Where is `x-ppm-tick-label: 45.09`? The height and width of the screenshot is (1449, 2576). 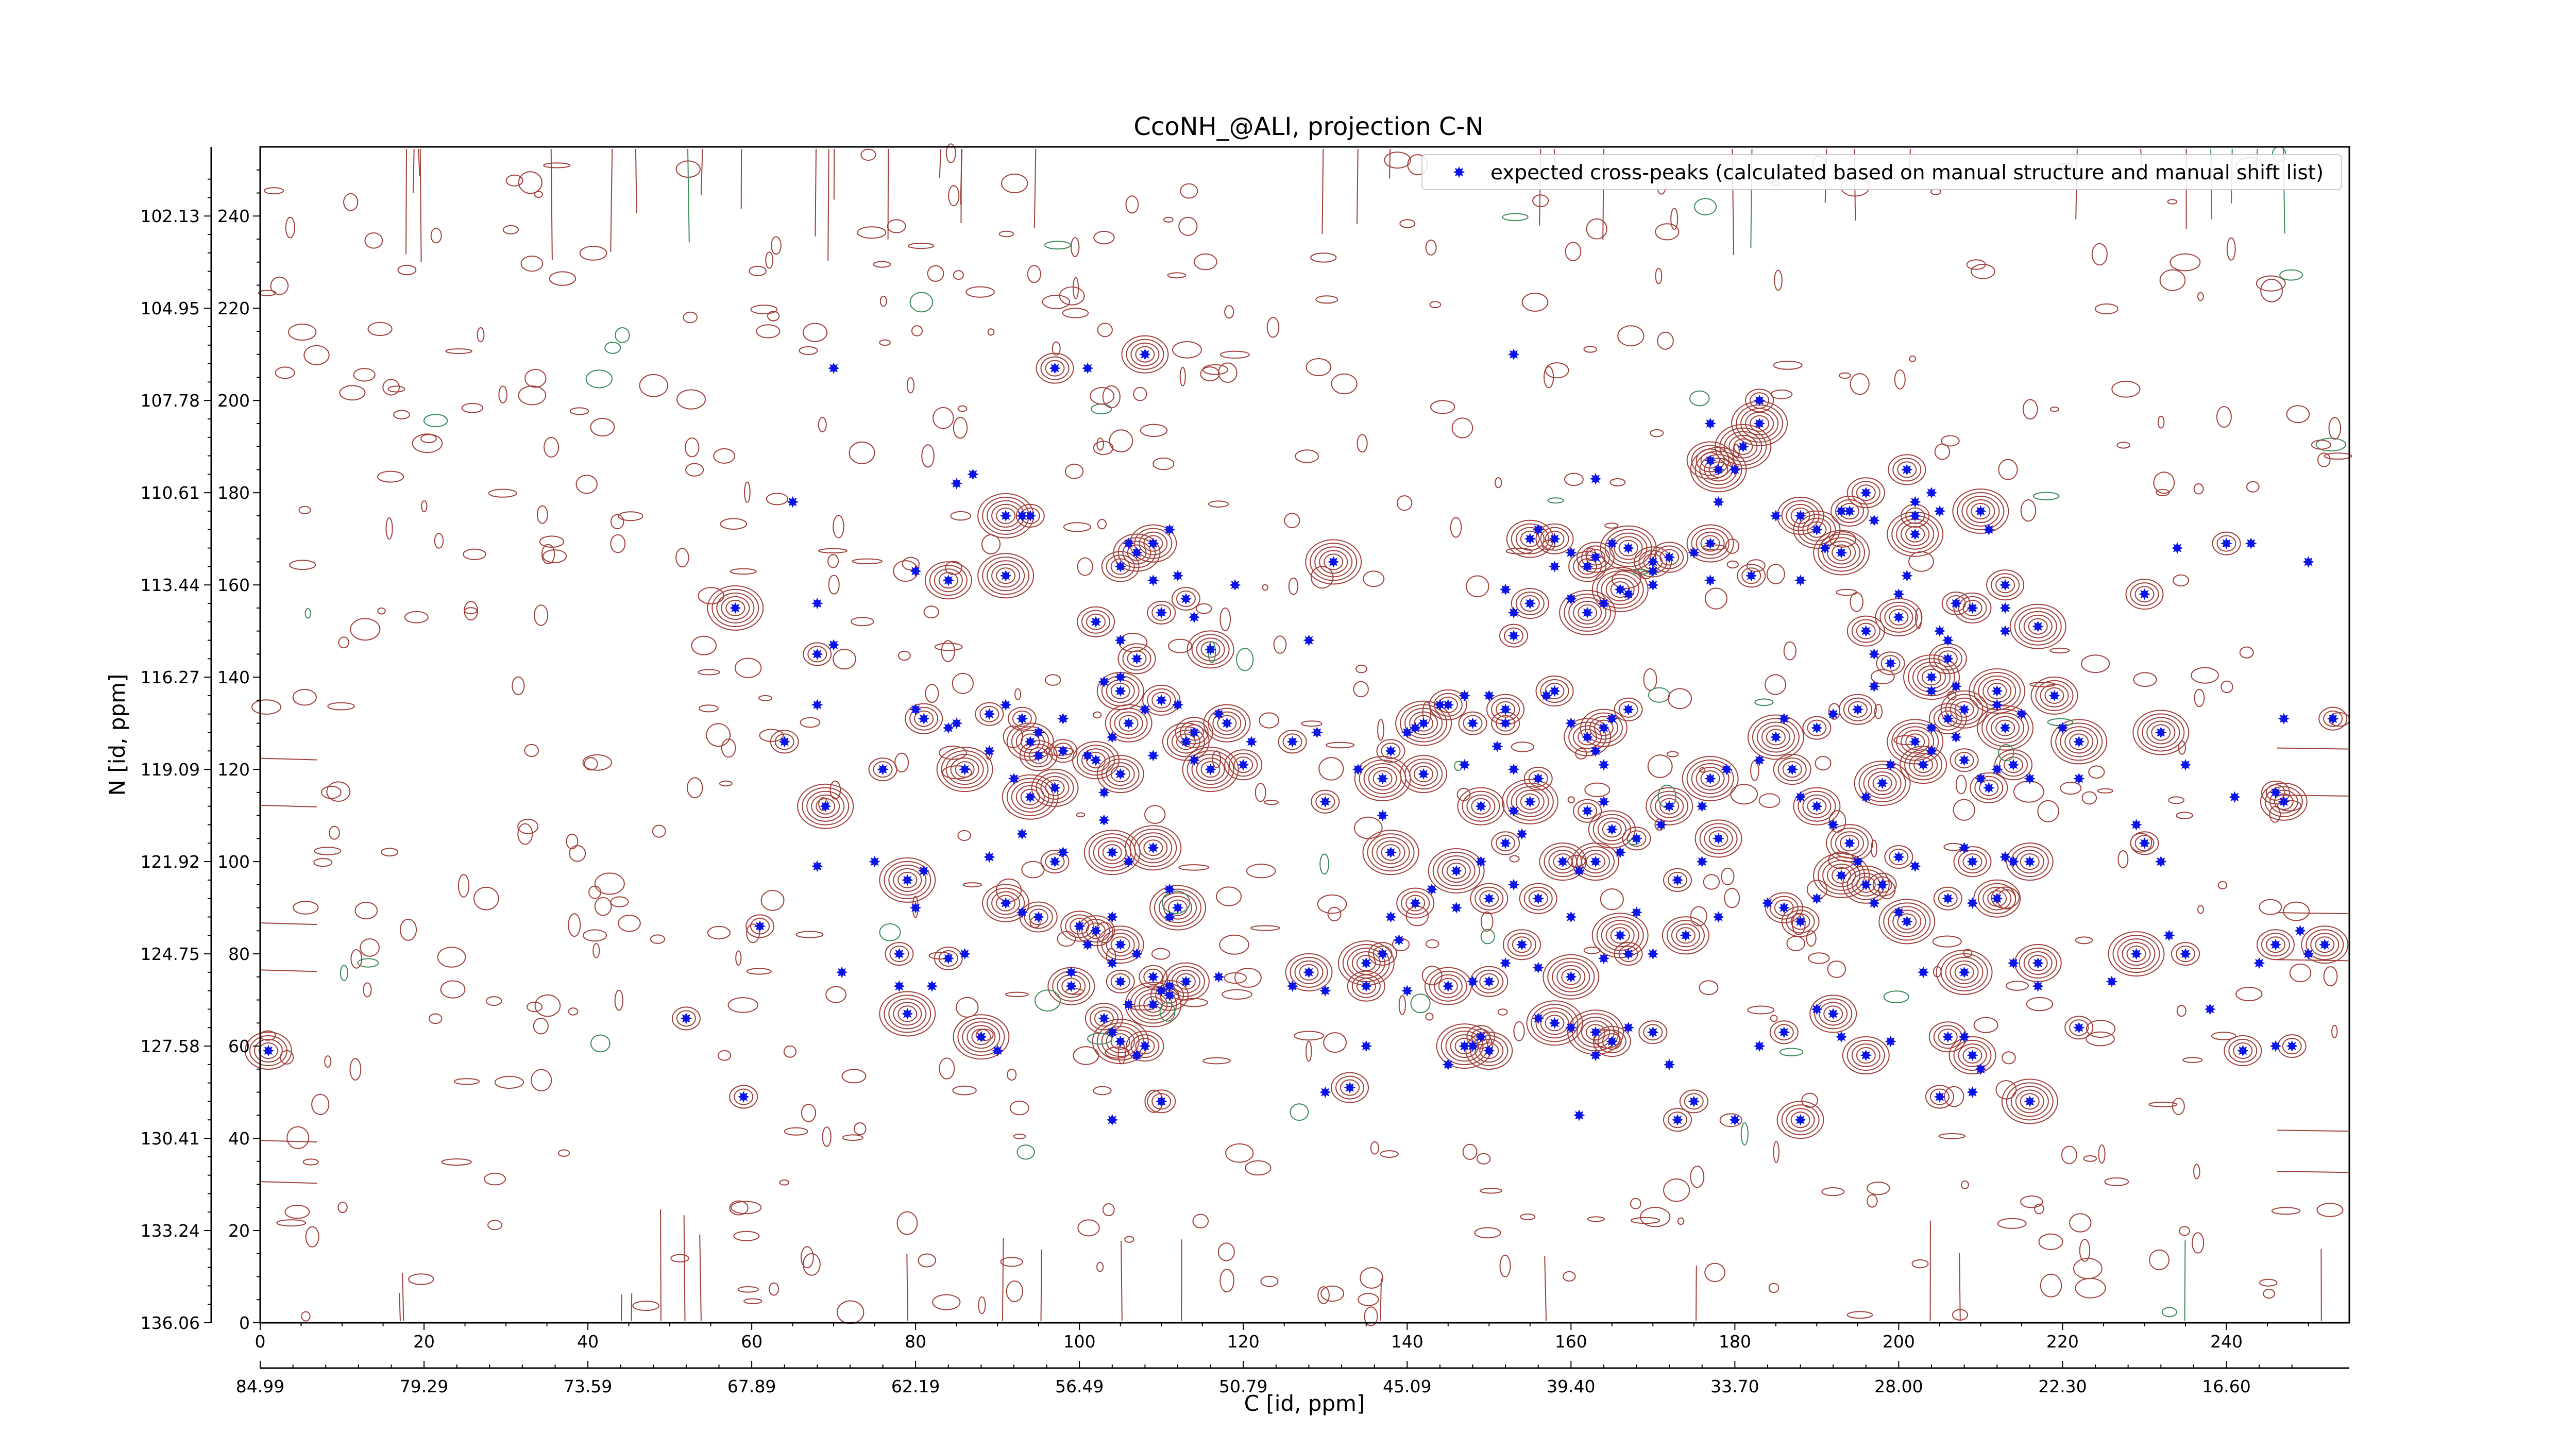
x-ppm-tick-label: 45.09 is located at coordinates (1407, 1386).